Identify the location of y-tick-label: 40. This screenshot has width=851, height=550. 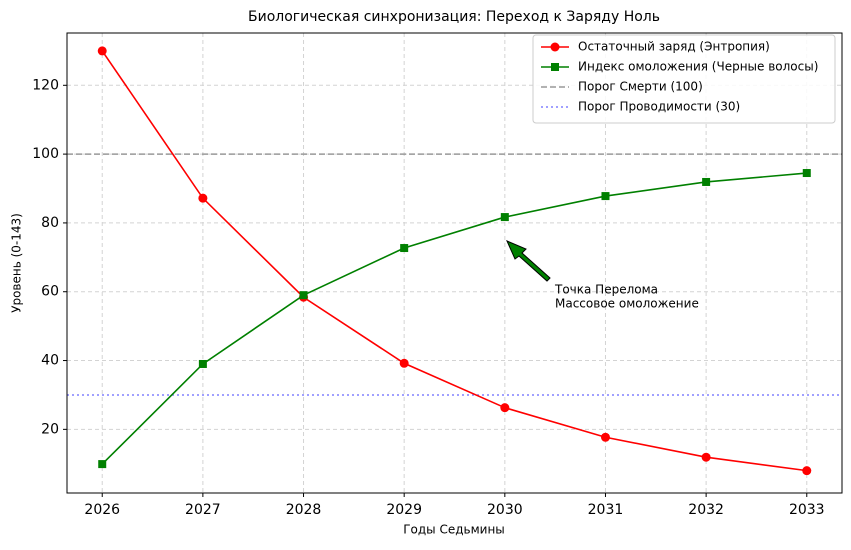
(50, 361).